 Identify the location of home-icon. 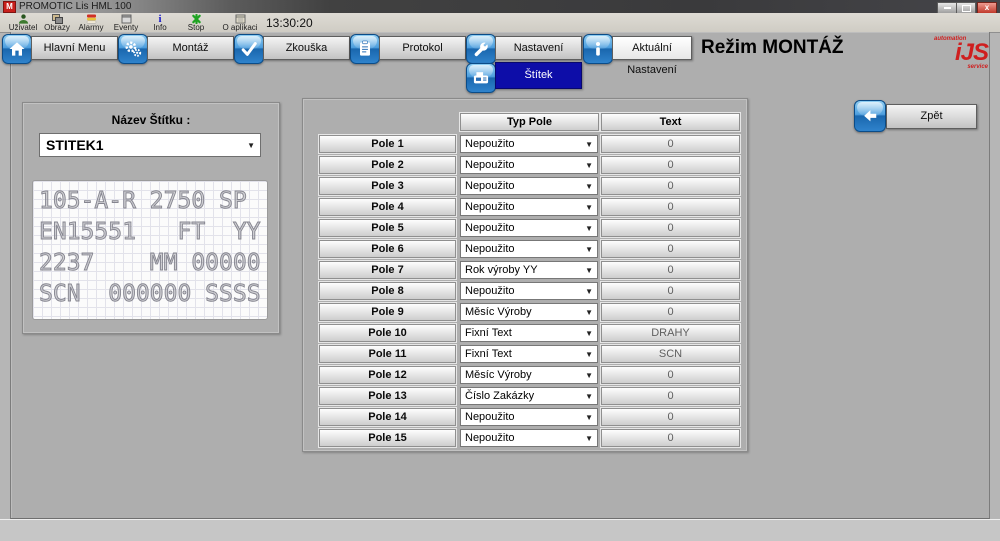
(17, 49).